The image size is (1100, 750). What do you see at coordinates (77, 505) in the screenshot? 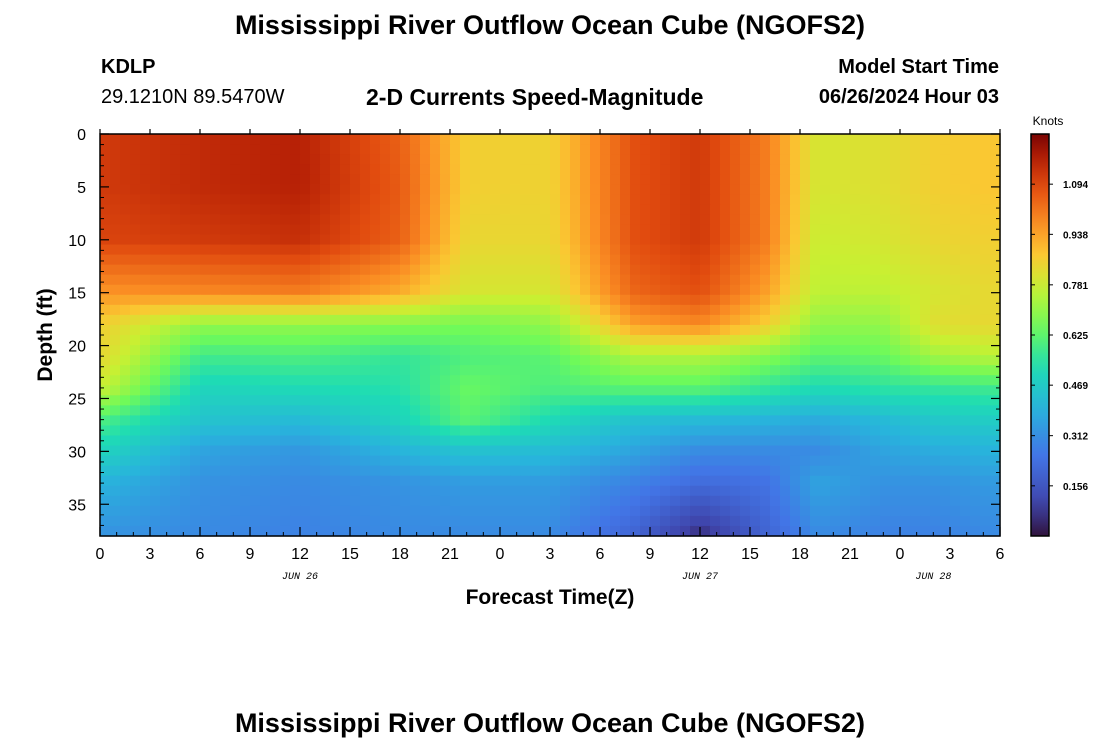
I see `y-tick-label: 35` at bounding box center [77, 505].